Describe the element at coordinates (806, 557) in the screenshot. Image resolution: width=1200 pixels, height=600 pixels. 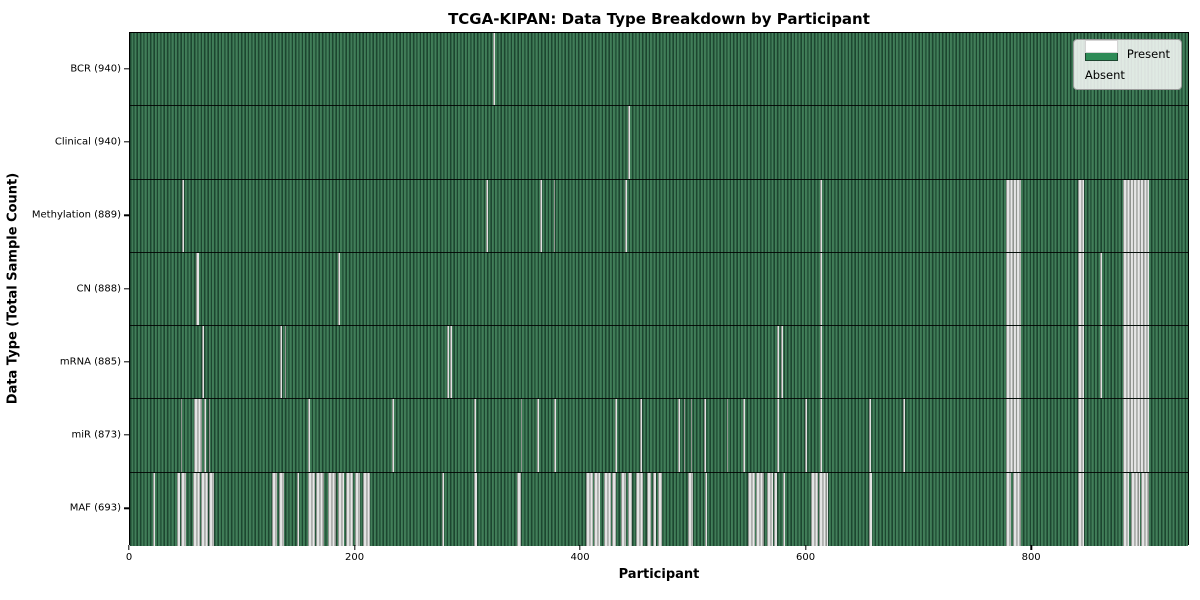
I see `x-tick-label: 600` at that location.